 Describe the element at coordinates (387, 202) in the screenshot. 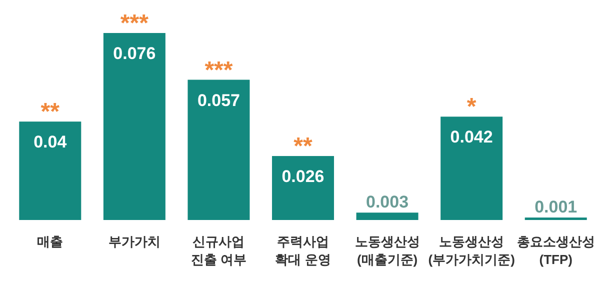

I see `data-label: 0.003` at that location.